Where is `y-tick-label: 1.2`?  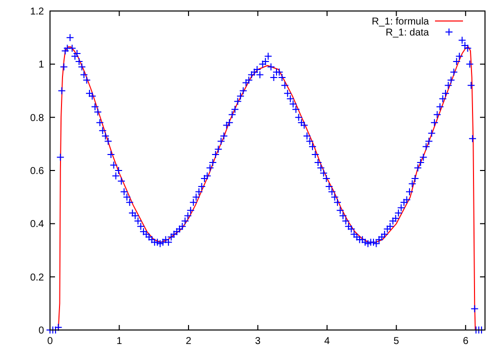
y-tick-label: 1.2 is located at coordinates (37, 12).